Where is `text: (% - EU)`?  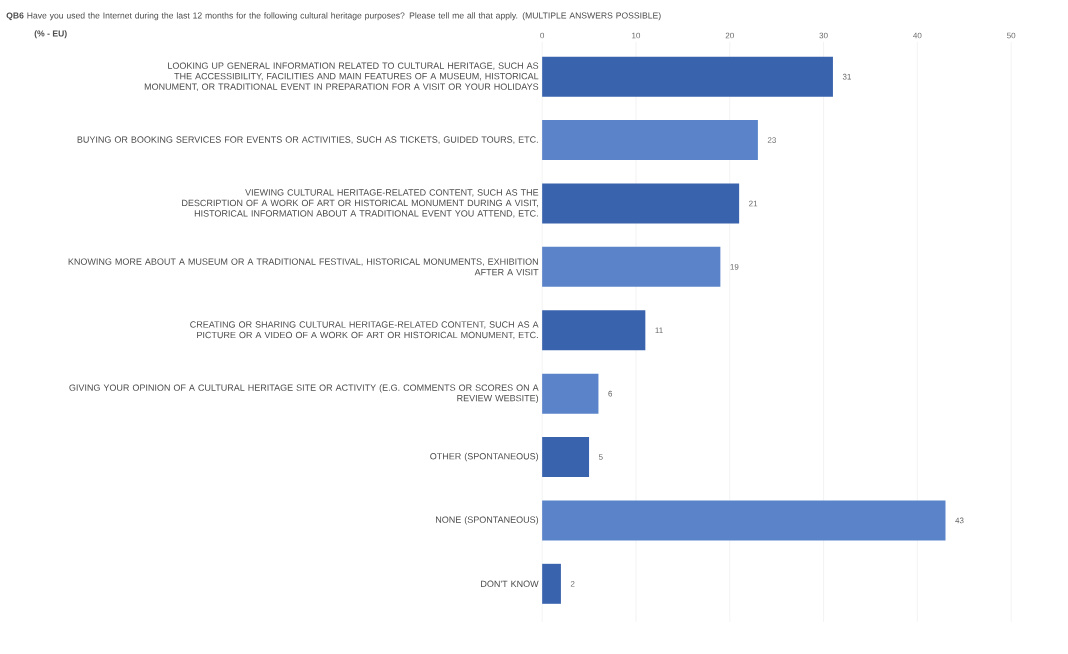
text: (% - EU) is located at coordinates (50, 34).